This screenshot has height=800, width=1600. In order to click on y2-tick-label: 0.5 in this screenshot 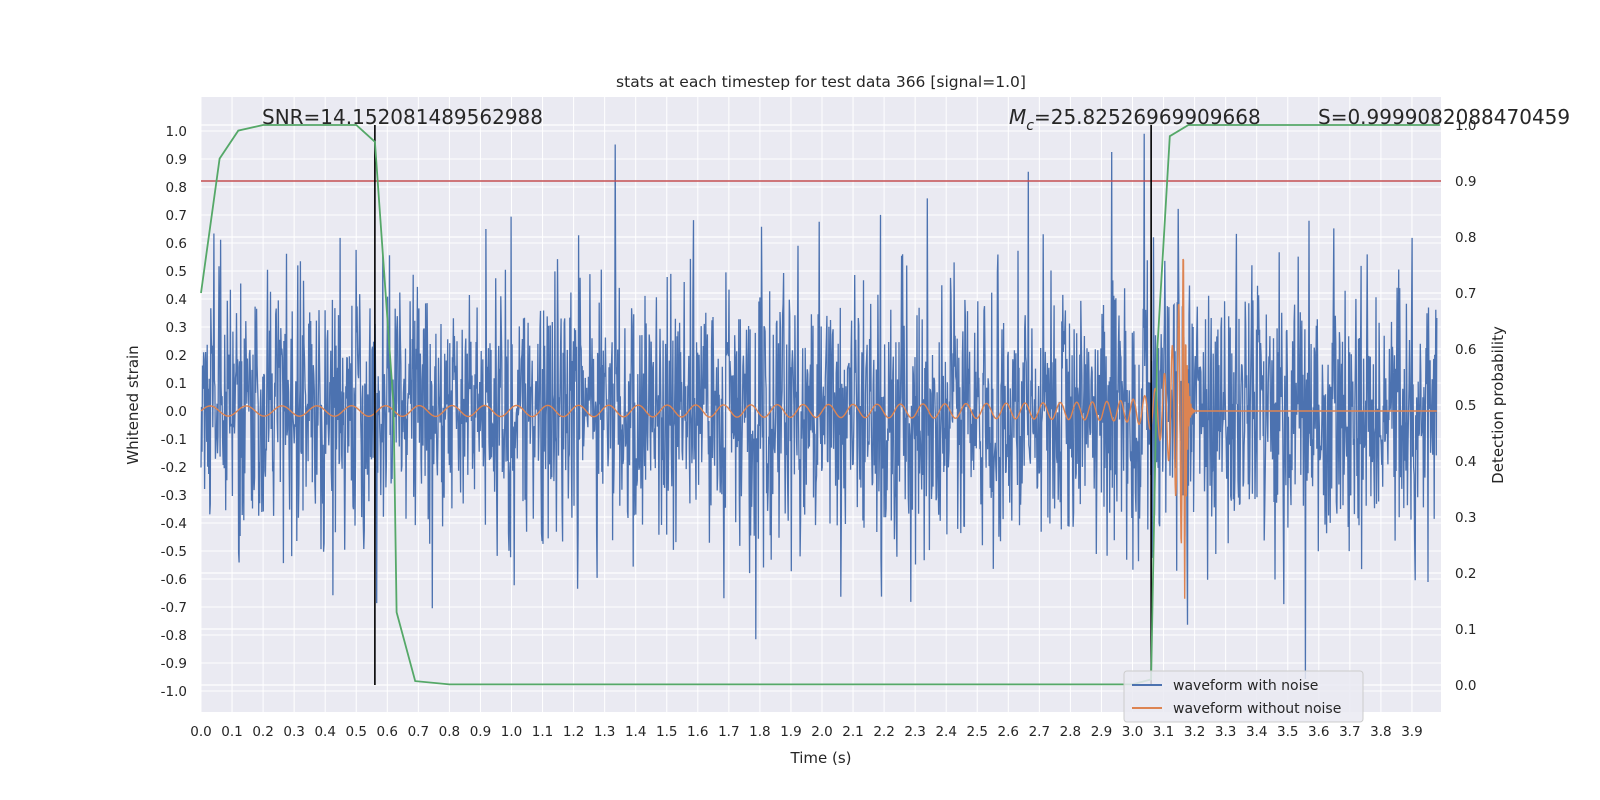, I will do `click(1465, 406)`.